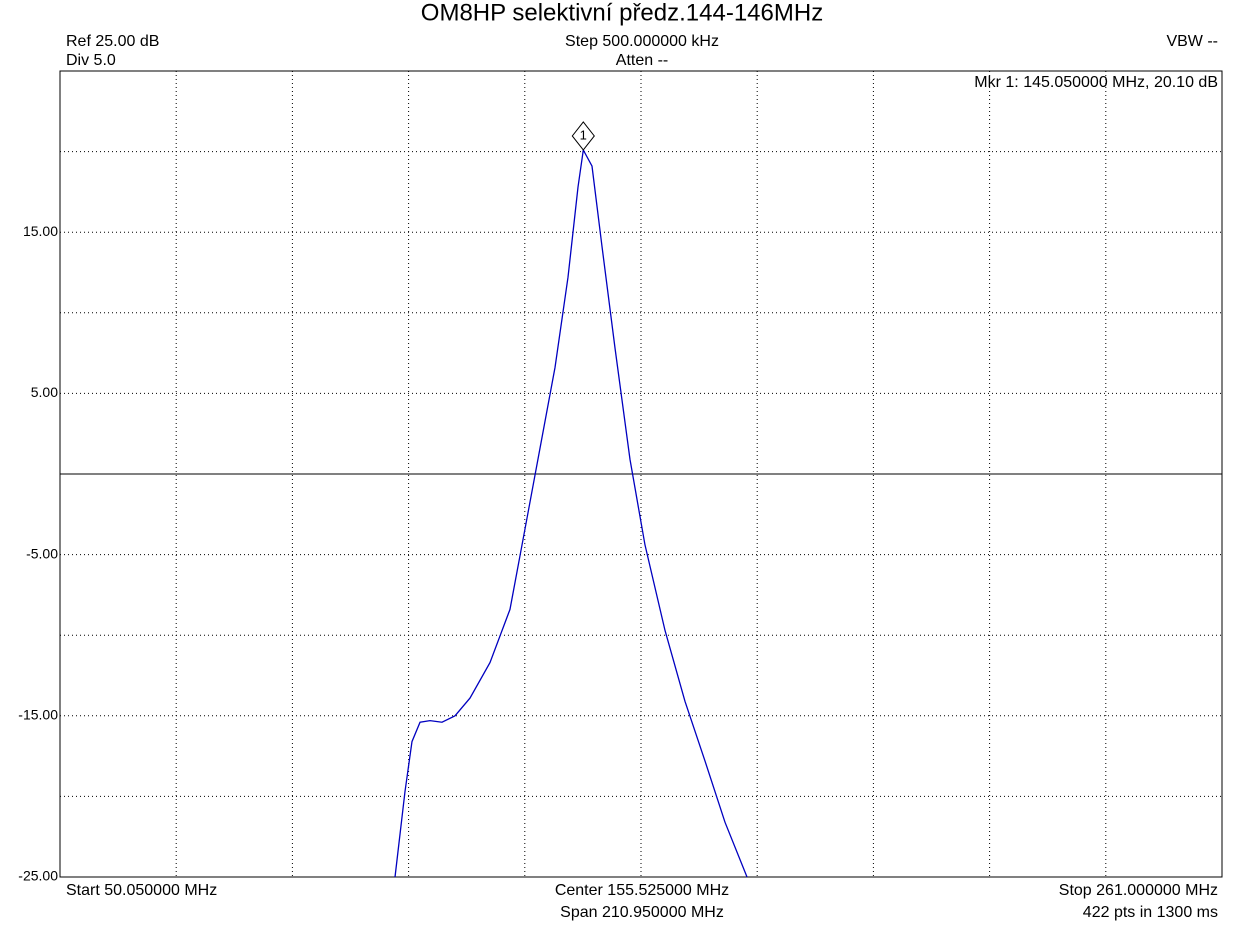  What do you see at coordinates (141, 890) in the screenshot?
I see `start-freq: Start 50.050000 MHz` at bounding box center [141, 890].